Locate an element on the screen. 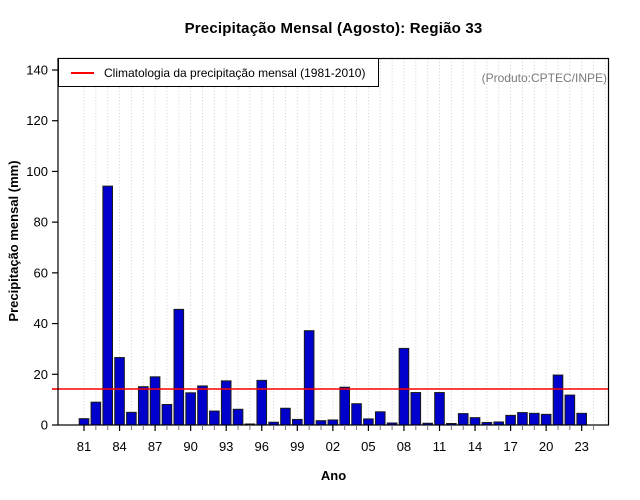  bar-2011 is located at coordinates (439, 409).